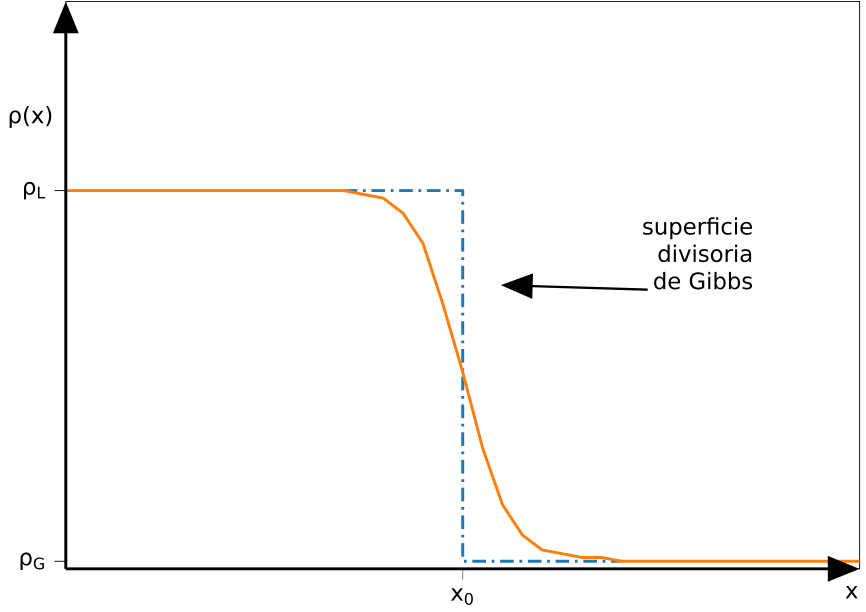 The image size is (866, 612). Describe the element at coordinates (697, 253) in the screenshot. I see `annotation: superficie divisoria de Gibbs` at that location.